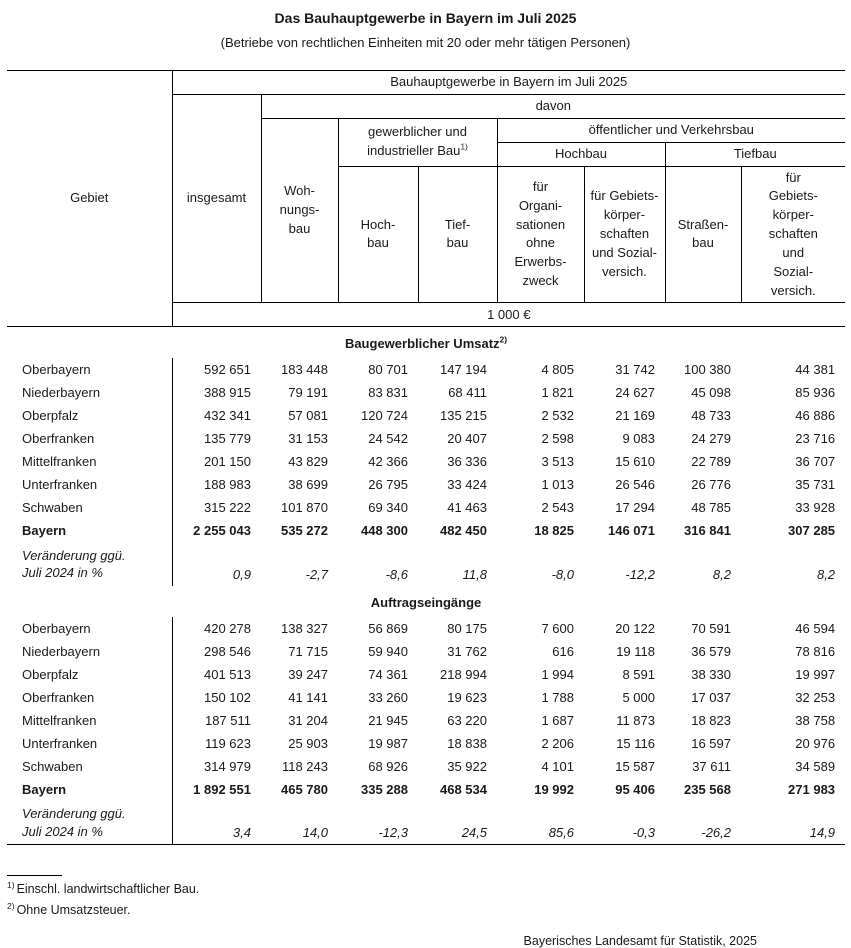  I want to click on header-wohnungsbau: Woh- nungs- bau, so click(299, 210).